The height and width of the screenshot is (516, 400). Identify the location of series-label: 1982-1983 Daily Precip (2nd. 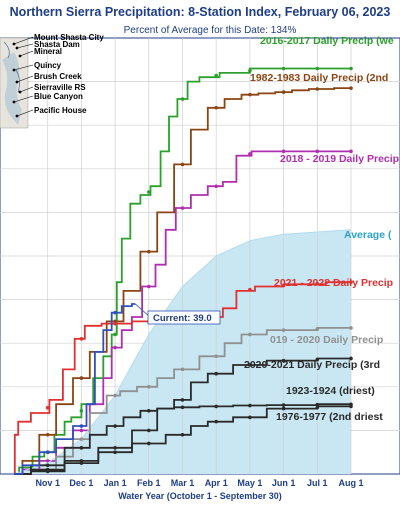
(319, 78).